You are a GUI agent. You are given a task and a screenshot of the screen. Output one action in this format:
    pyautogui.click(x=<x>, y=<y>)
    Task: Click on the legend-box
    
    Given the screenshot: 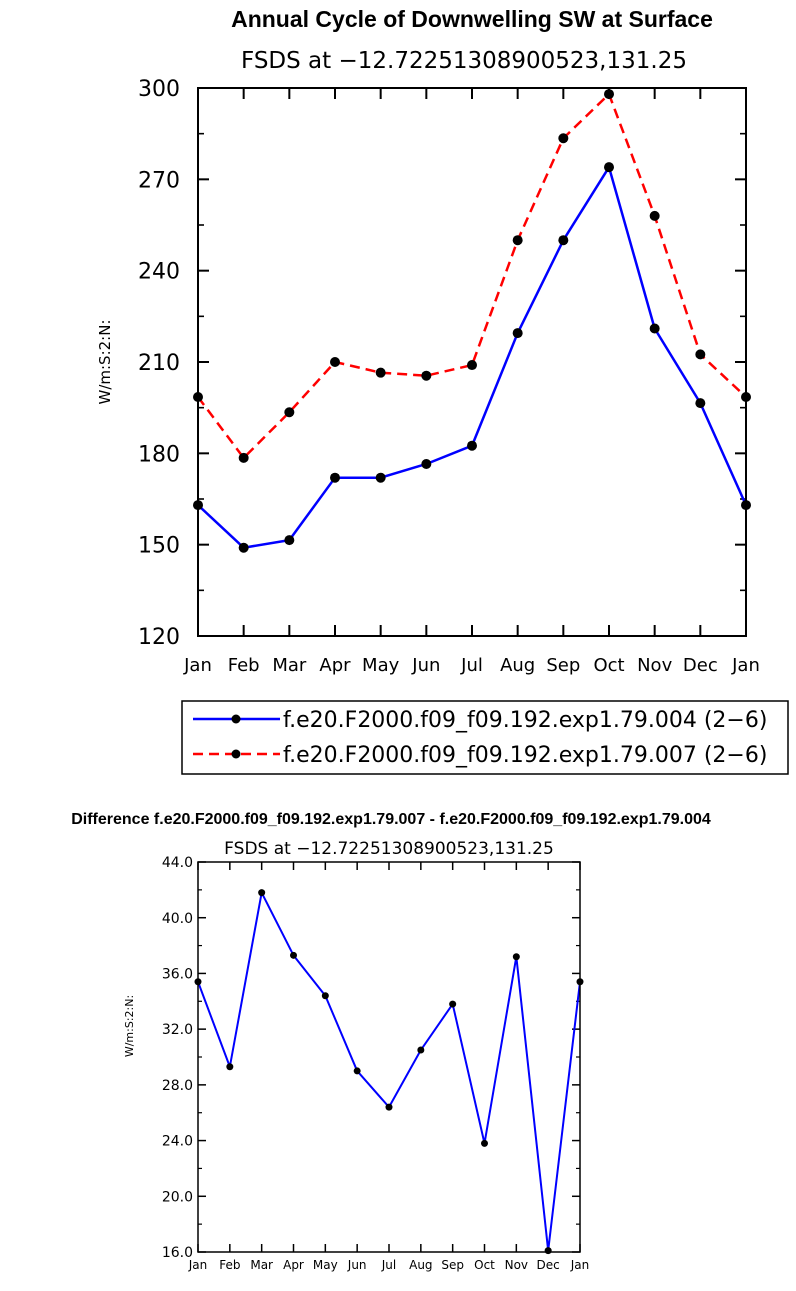 What is the action you would take?
    pyautogui.click(x=485, y=737)
    